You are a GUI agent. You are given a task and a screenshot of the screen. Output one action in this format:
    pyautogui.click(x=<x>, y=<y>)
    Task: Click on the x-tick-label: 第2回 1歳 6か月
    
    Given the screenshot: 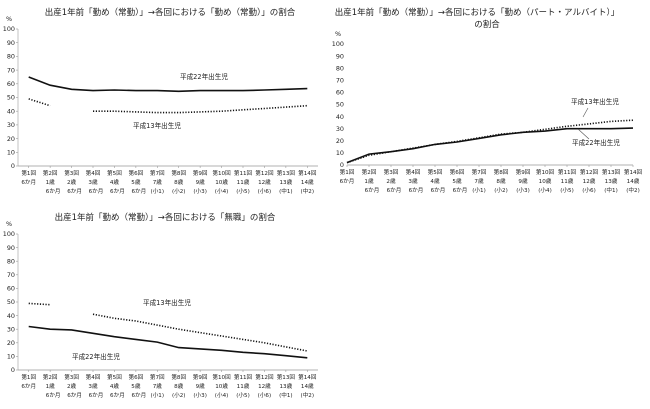 What is the action you would take?
    pyautogui.click(x=371, y=181)
    